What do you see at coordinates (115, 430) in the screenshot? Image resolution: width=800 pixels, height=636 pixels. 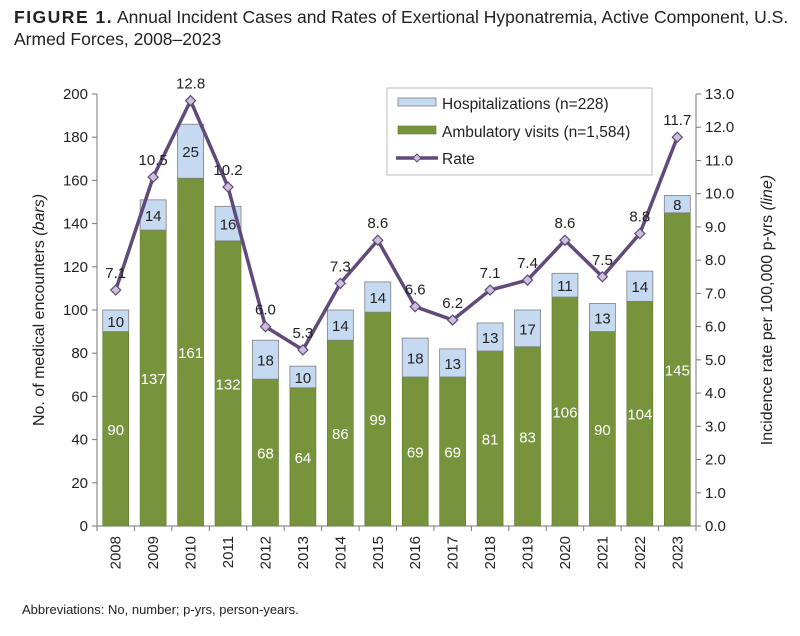 I see `ambulatory-value-label: 90` at bounding box center [115, 430].